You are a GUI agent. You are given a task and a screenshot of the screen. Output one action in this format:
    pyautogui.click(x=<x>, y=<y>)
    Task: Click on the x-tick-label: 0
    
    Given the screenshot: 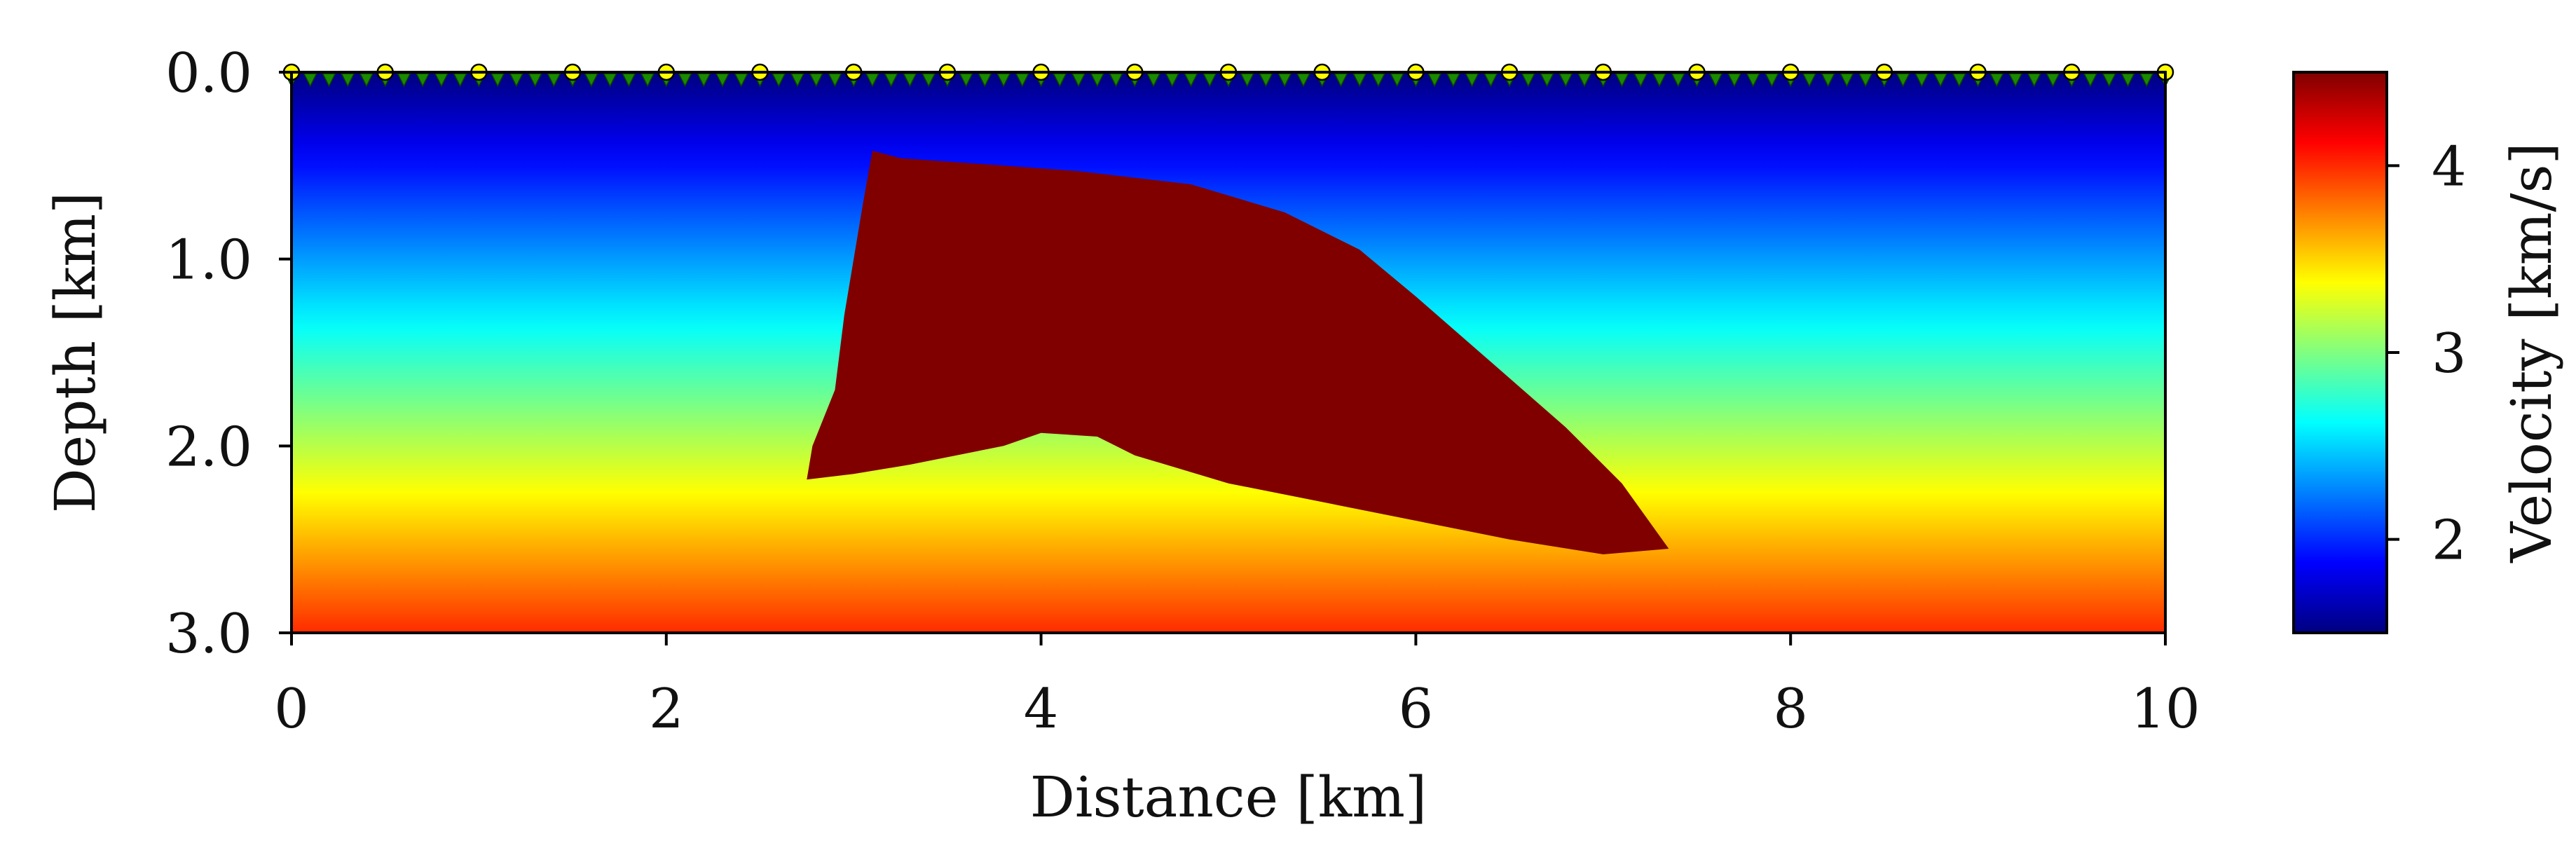 What is the action you would take?
    pyautogui.click(x=291, y=709)
    